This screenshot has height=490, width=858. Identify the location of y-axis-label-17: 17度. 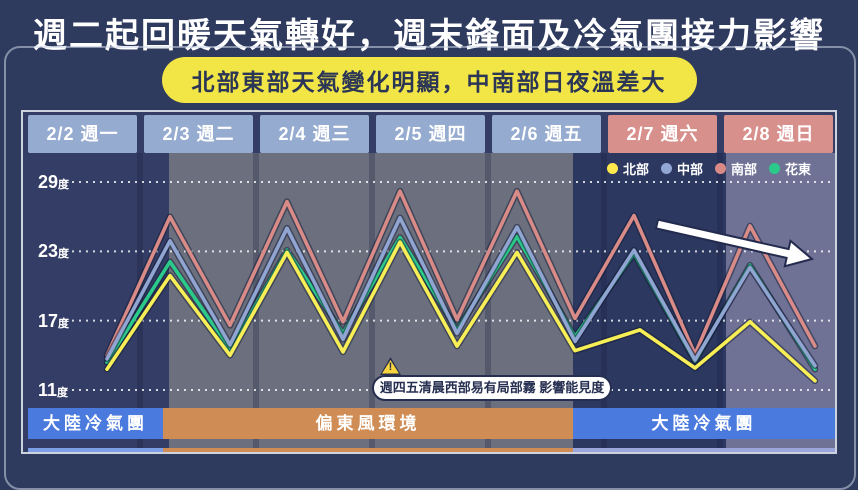
(53, 321).